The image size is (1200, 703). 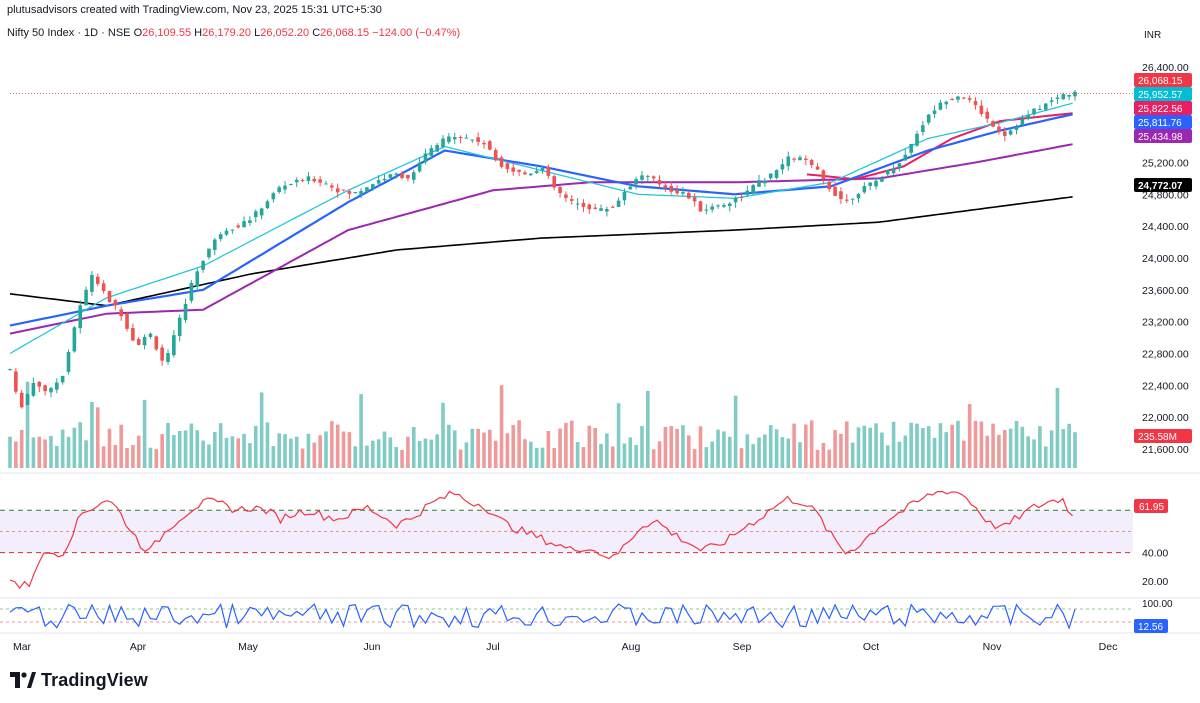 I want to click on price-label: 25,811.76, so click(x=1160, y=123).